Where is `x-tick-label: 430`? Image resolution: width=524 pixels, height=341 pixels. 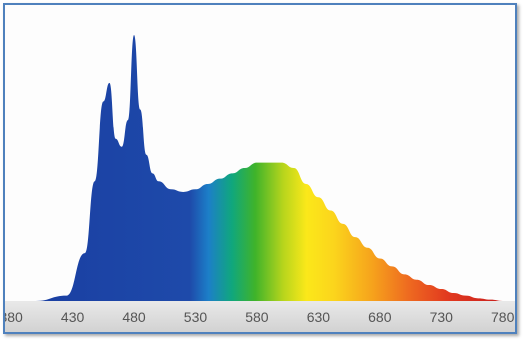
x-tick-label: 430 is located at coordinates (73, 317).